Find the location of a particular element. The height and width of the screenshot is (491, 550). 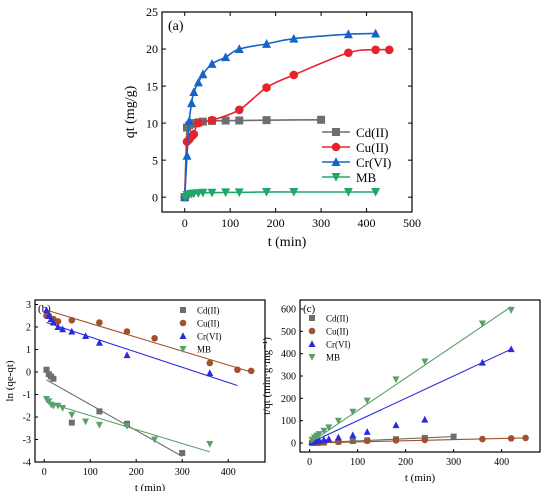

series-Cu(II) is located at coordinates (149, 342).